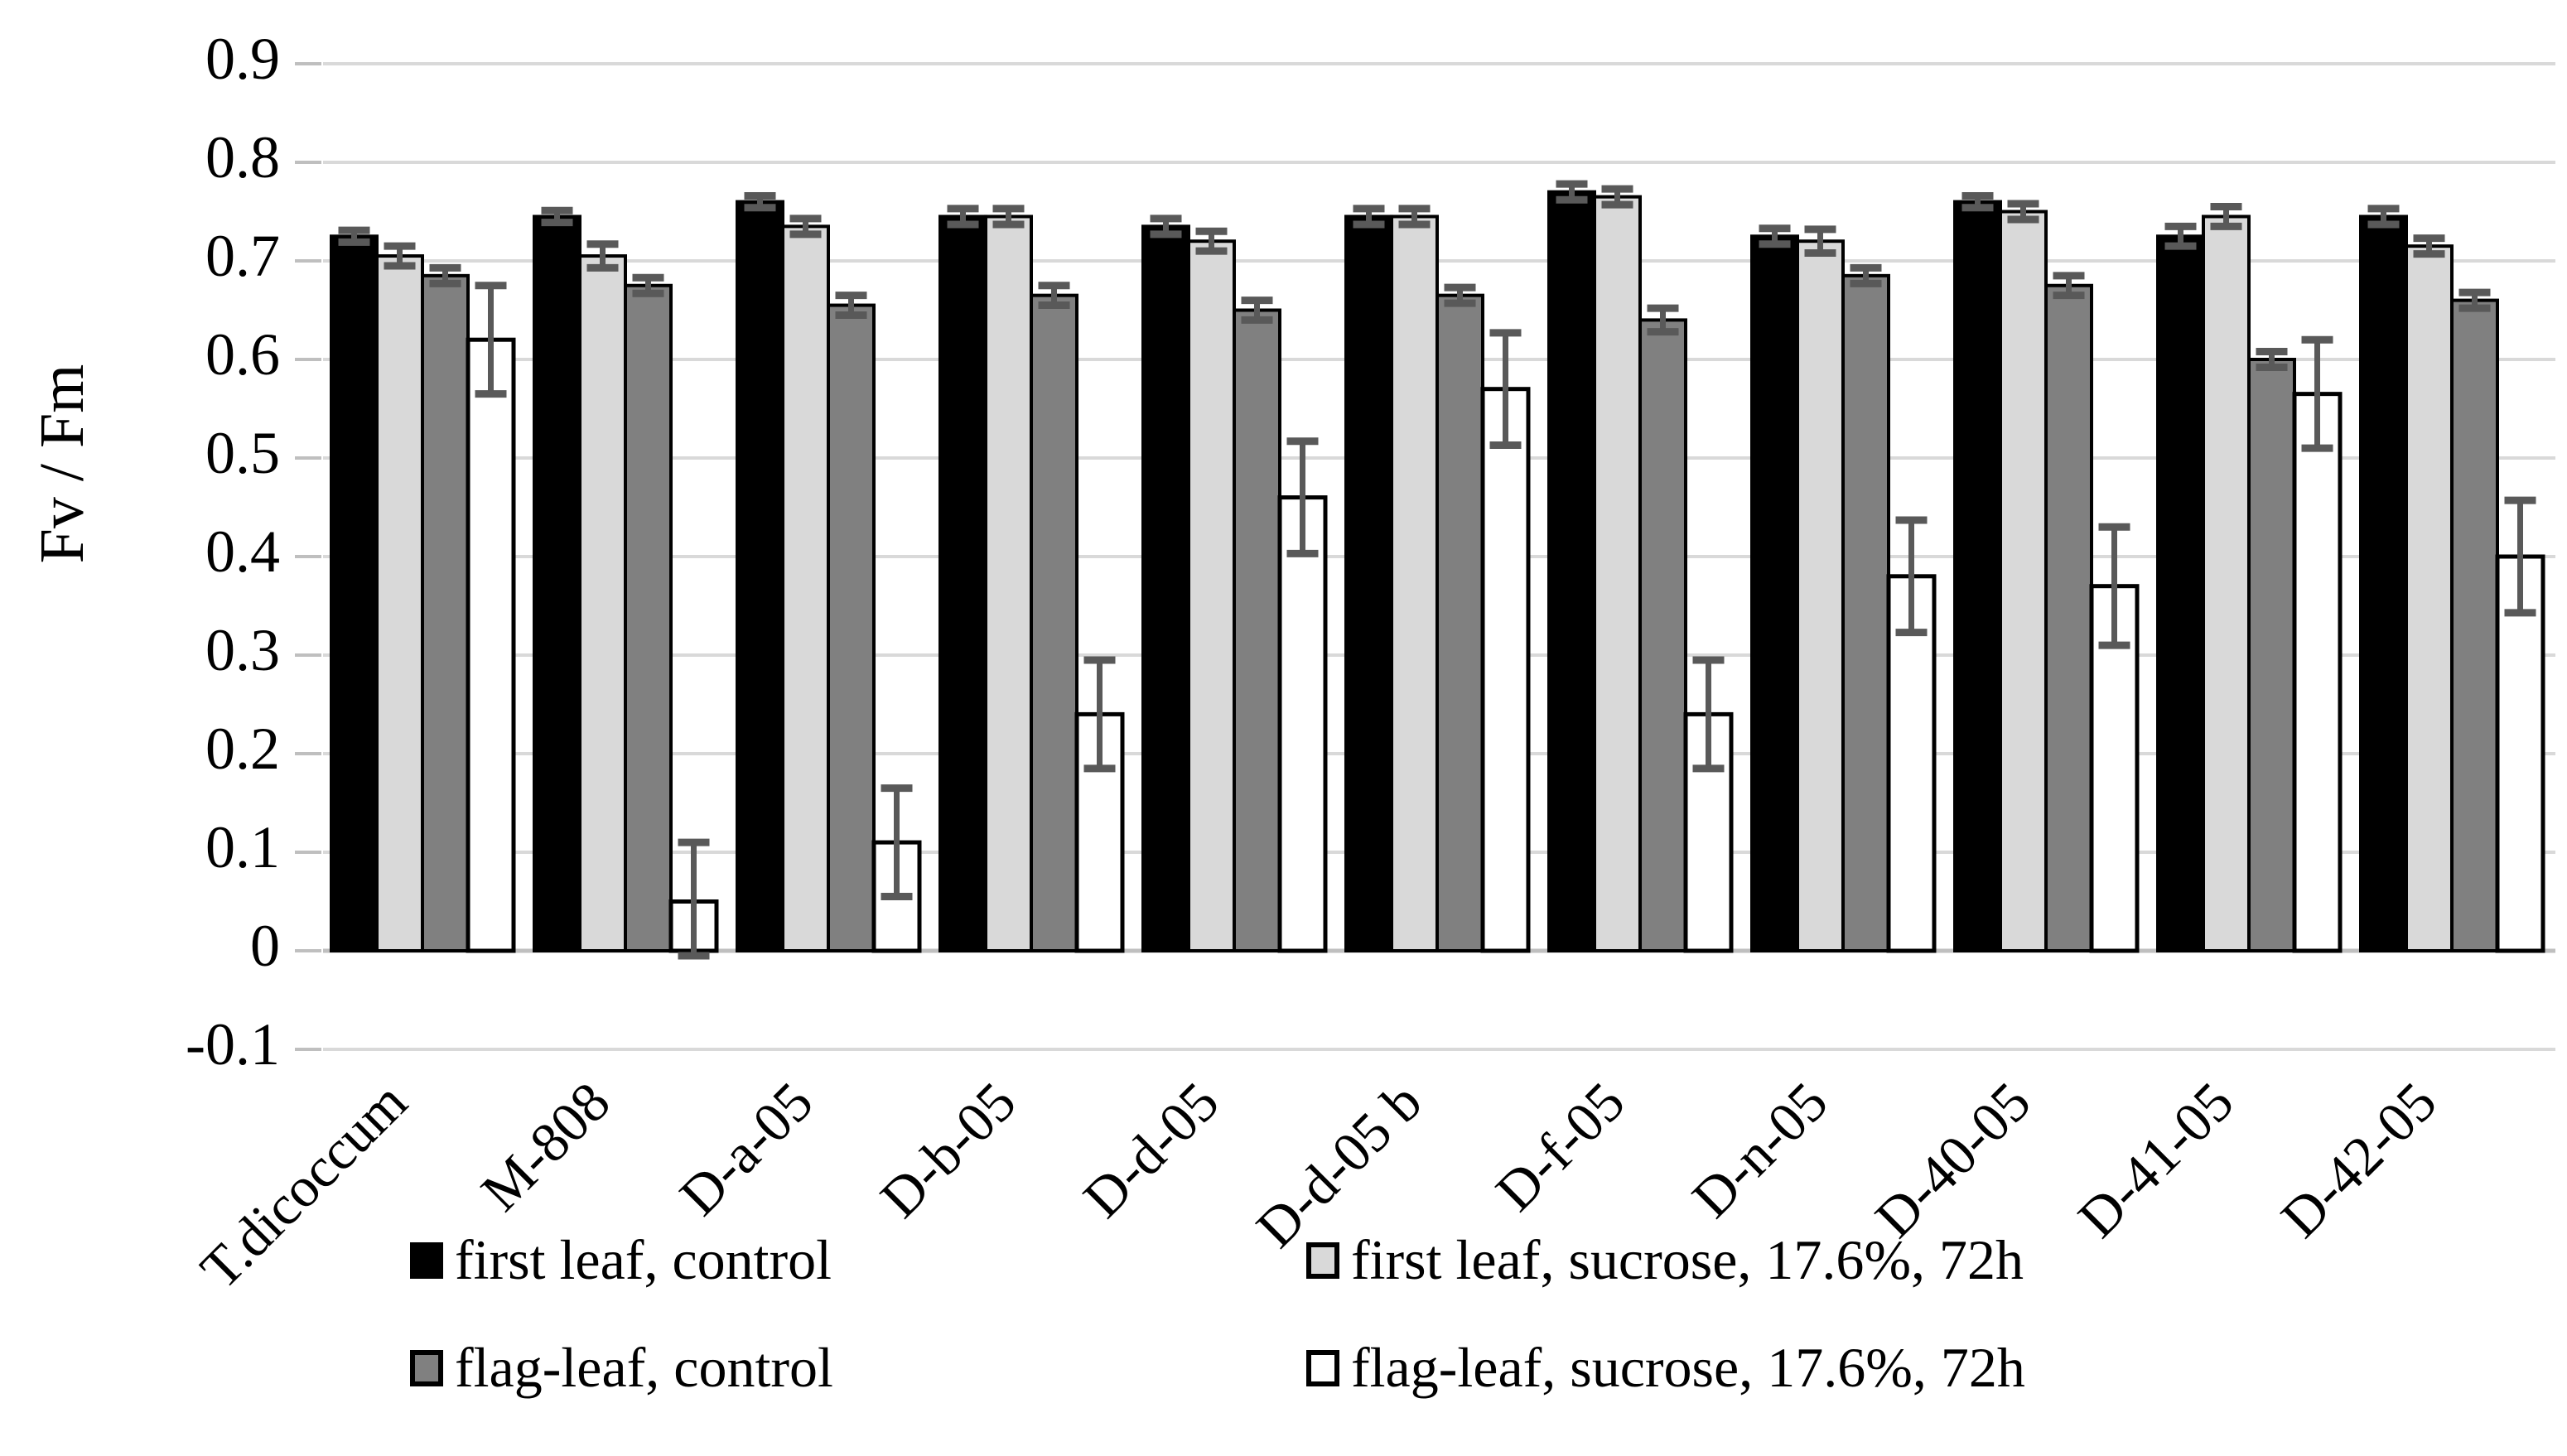  What do you see at coordinates (1760, 1150) in the screenshot?
I see `x-tick-label: D-n-05` at bounding box center [1760, 1150].